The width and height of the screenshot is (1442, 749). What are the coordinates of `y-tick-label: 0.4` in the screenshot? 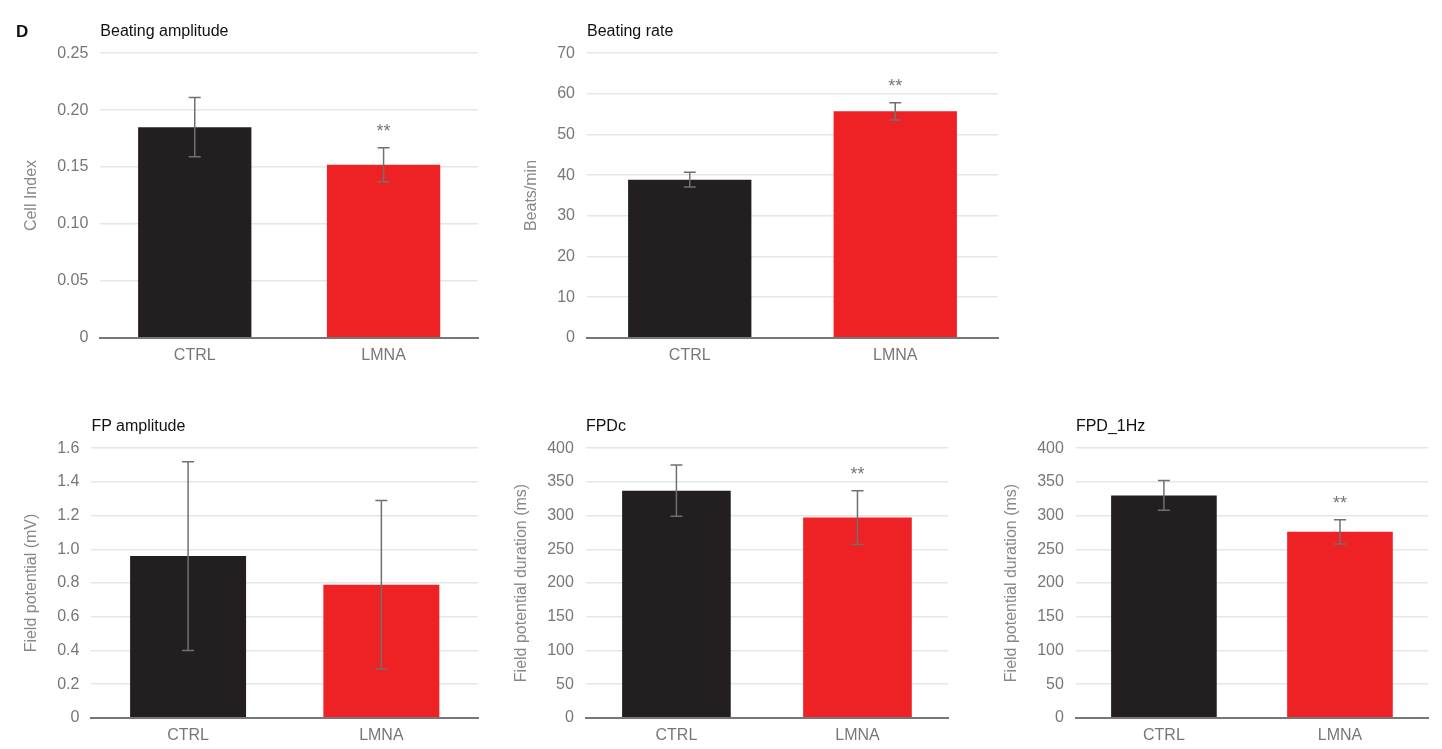 It's located at (68, 649).